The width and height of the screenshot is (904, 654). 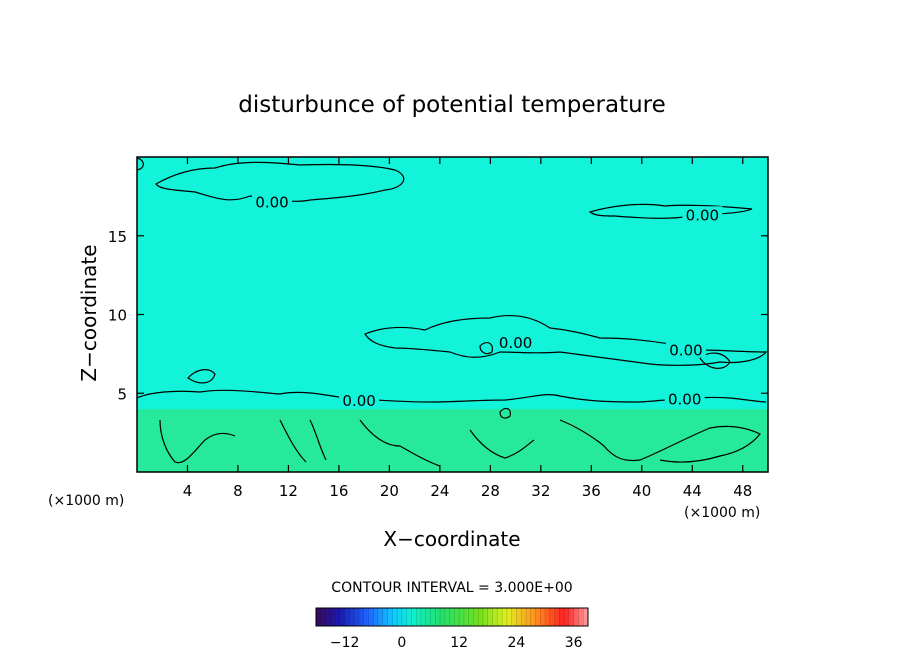 What do you see at coordinates (574, 643) in the screenshot?
I see `colorbar-tick-label: 36` at bounding box center [574, 643].